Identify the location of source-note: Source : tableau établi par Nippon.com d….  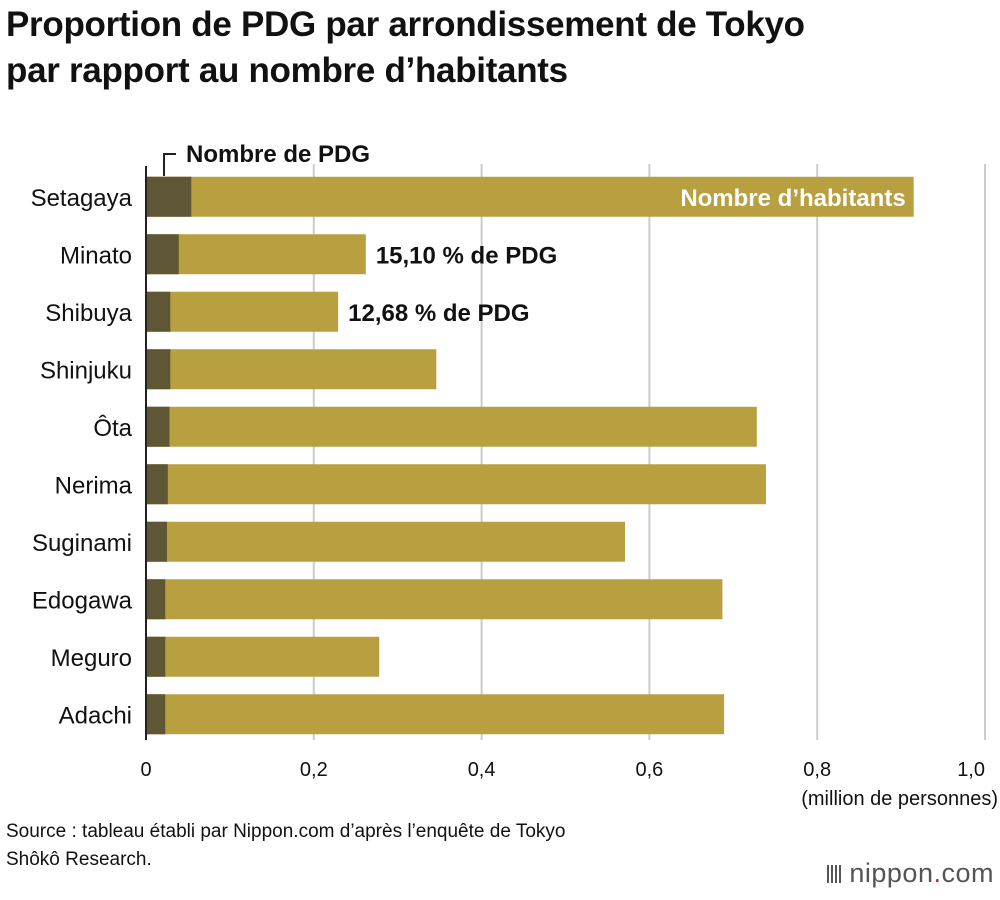
(285, 846).